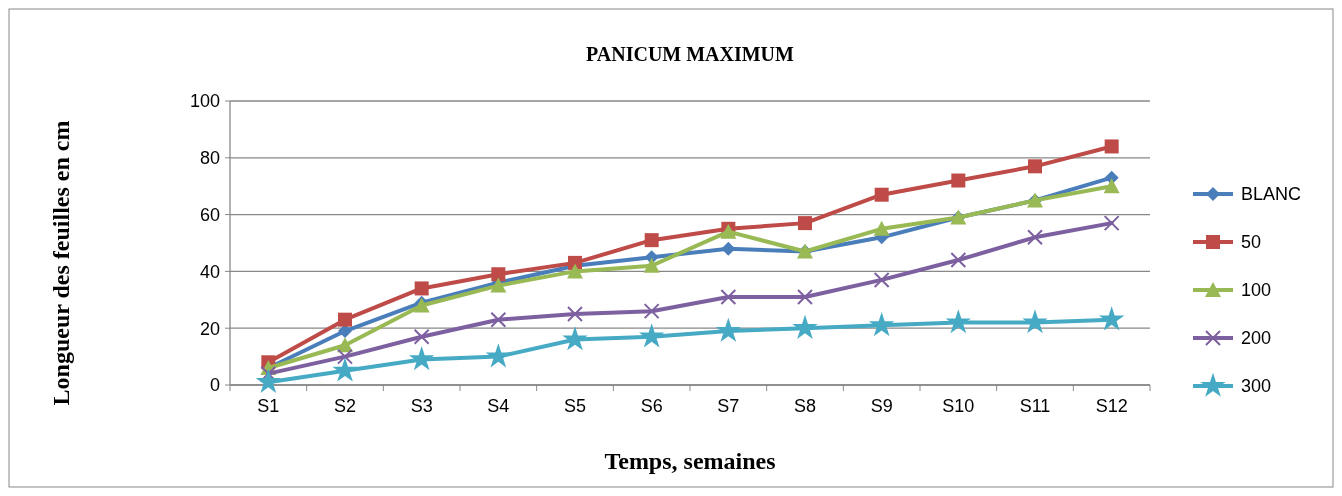  Describe the element at coordinates (1271, 194) in the screenshot. I see `legend-label: BLANC` at that location.